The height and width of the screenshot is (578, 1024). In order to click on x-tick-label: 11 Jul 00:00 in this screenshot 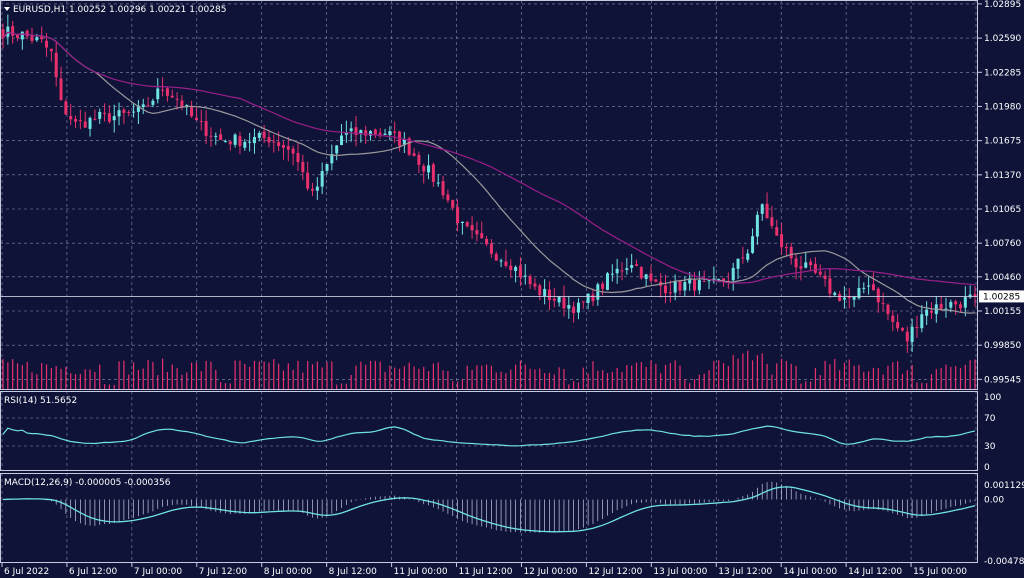, I will do `click(421, 572)`.